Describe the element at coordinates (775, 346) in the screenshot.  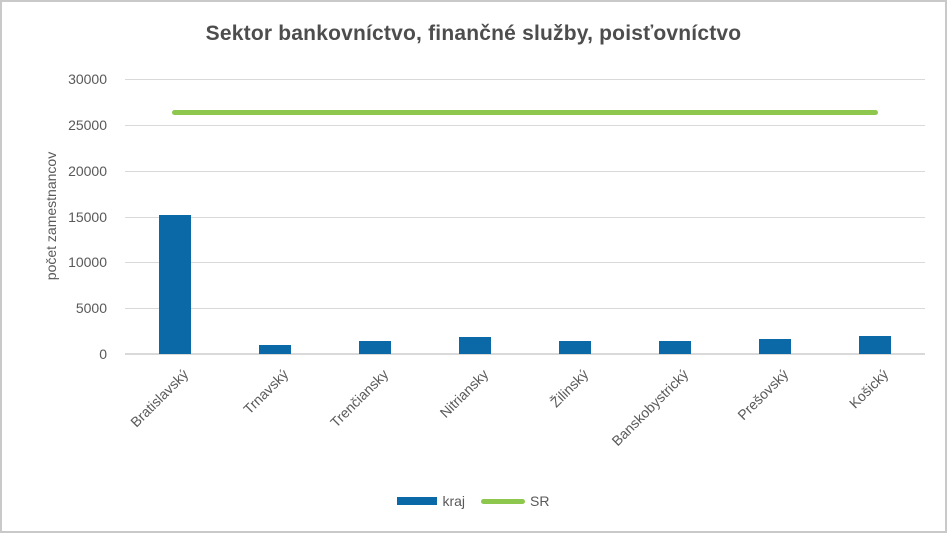
I see `bar-prešovský` at that location.